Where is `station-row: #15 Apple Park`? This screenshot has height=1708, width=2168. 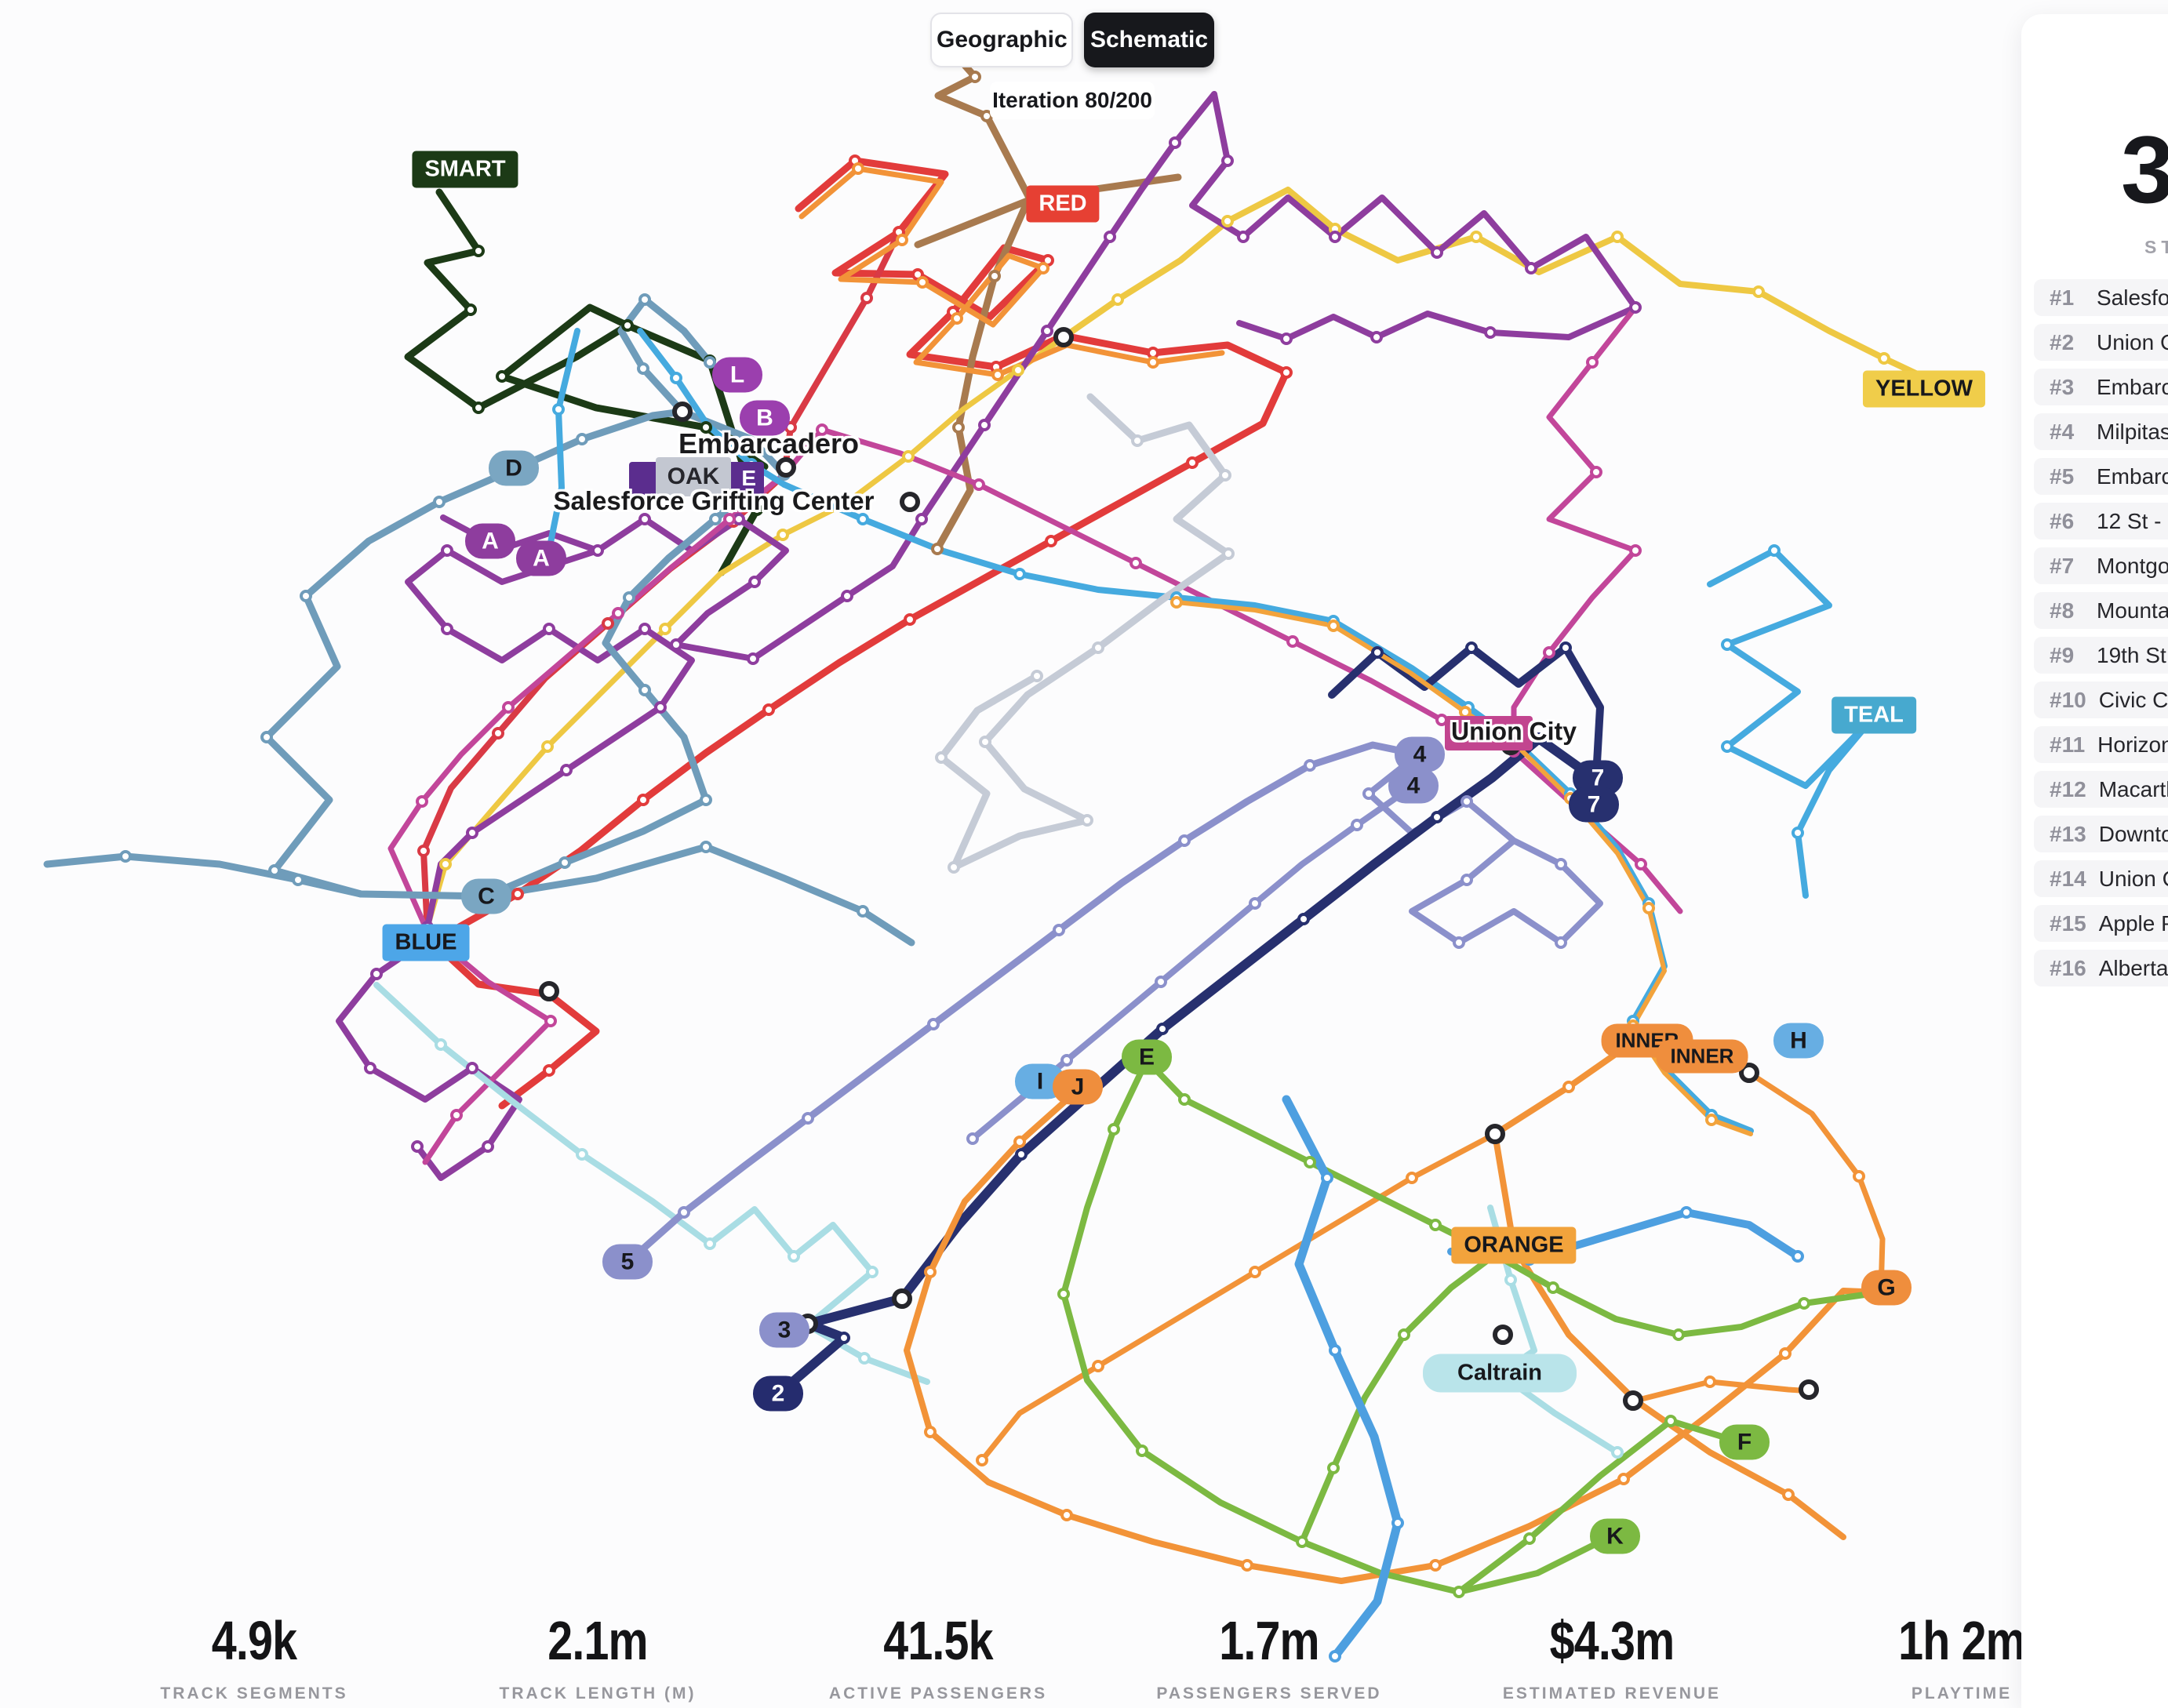 station-row: #15 Apple Park is located at coordinates (2101, 923).